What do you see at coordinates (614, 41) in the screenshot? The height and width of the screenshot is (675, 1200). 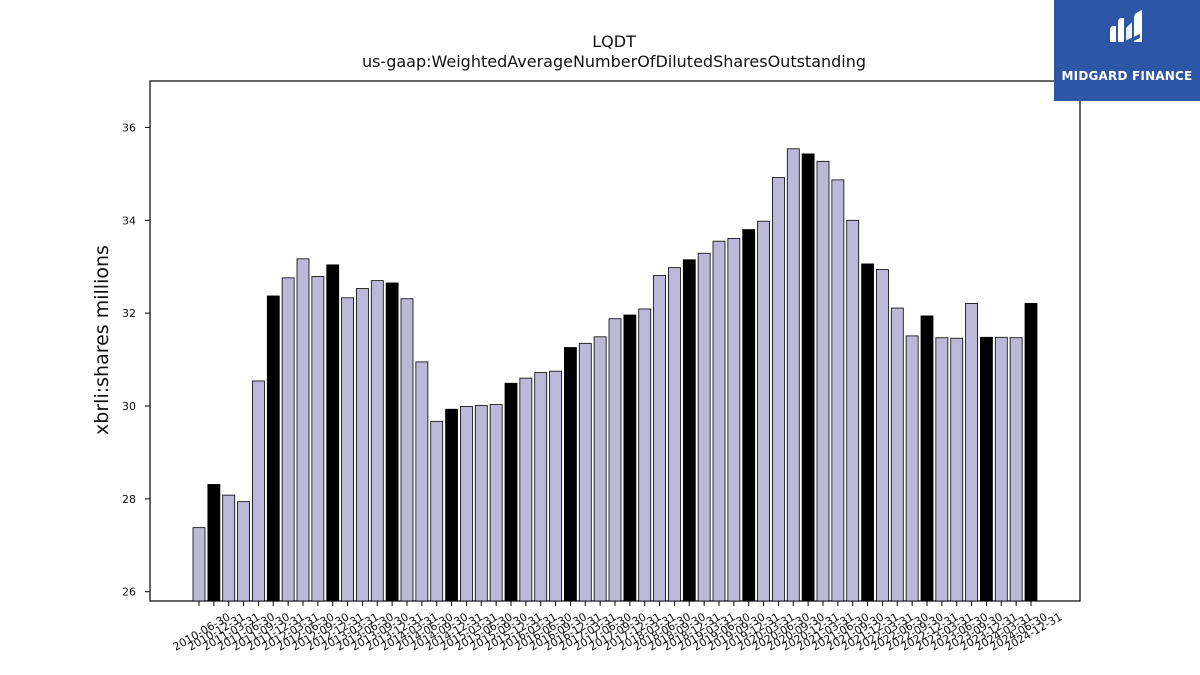 I see `chart-title: LQDT` at bounding box center [614, 41].